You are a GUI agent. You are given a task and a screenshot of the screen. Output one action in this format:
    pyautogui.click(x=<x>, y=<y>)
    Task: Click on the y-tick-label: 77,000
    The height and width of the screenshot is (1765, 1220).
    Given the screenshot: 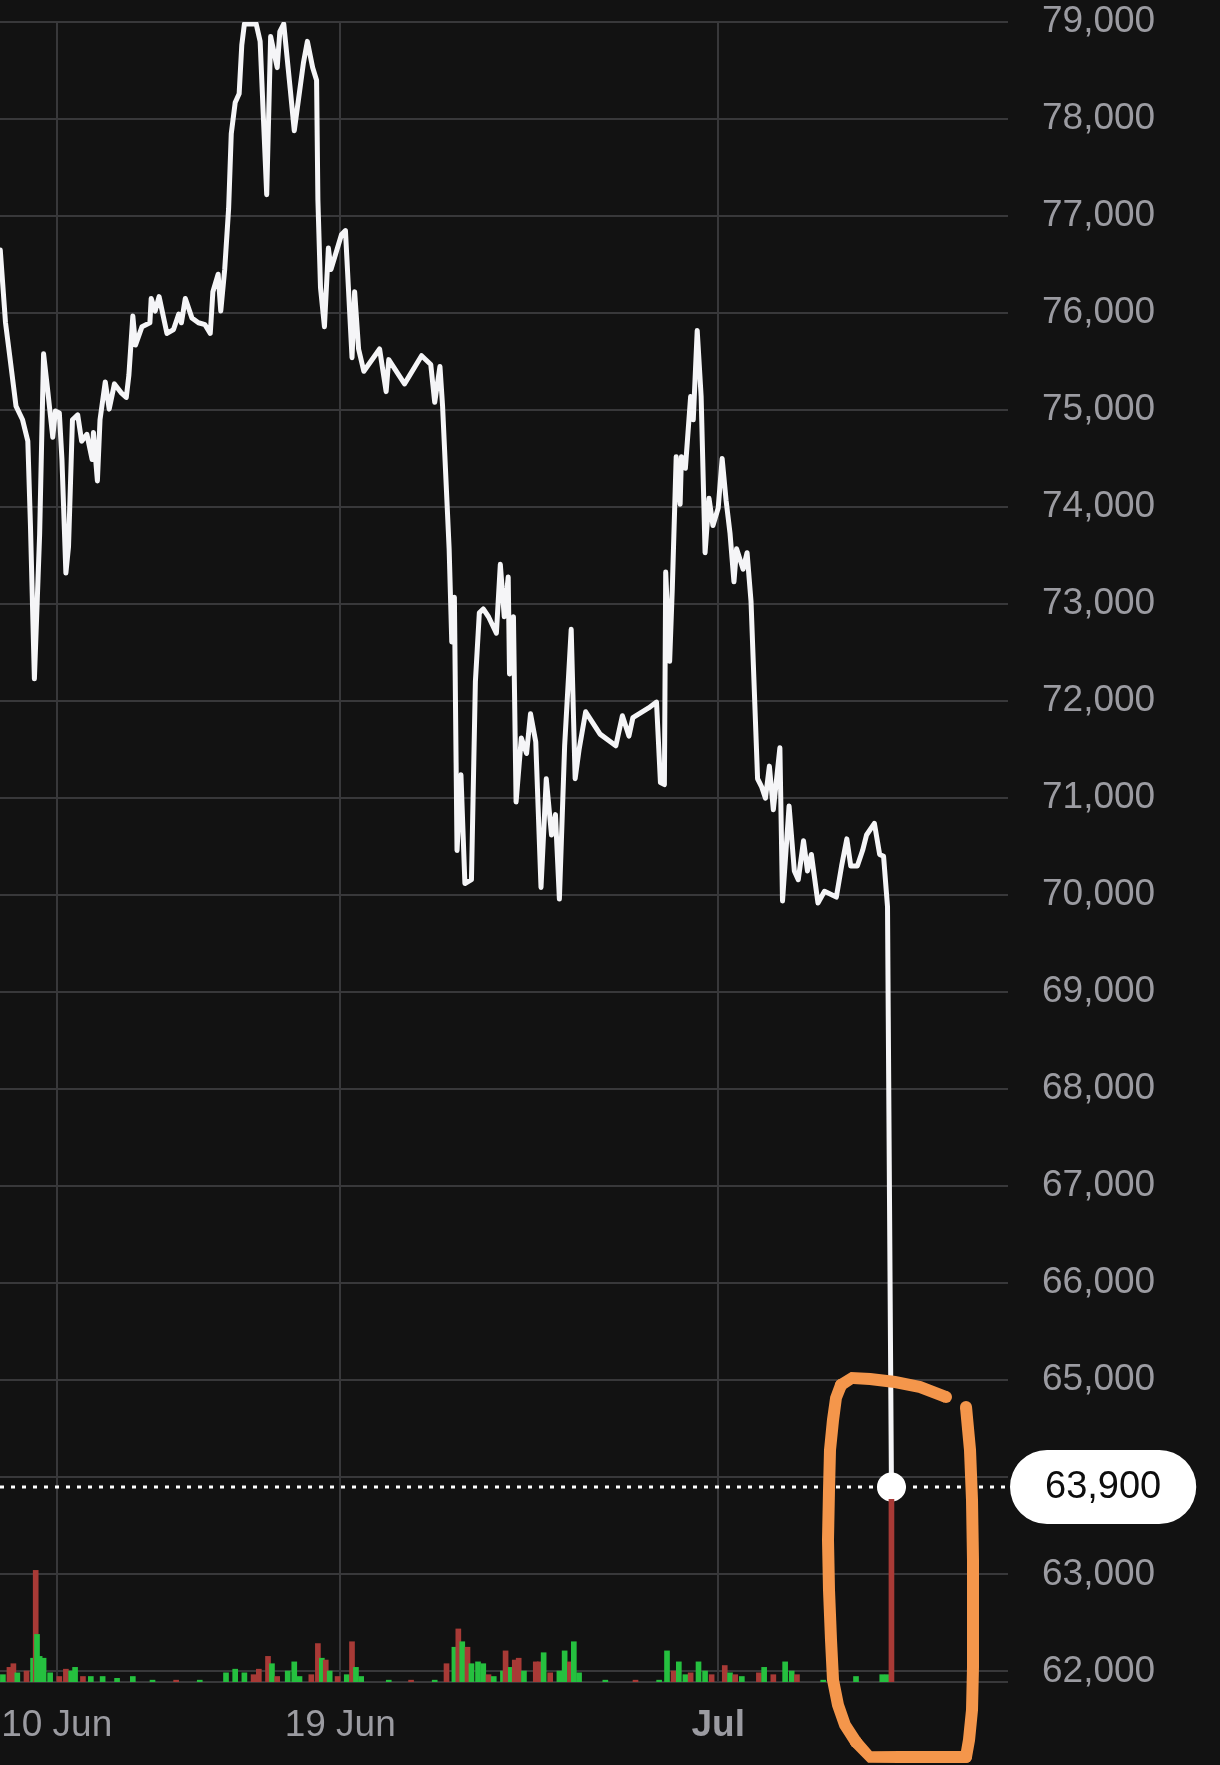 What is the action you would take?
    pyautogui.click(x=1099, y=214)
    